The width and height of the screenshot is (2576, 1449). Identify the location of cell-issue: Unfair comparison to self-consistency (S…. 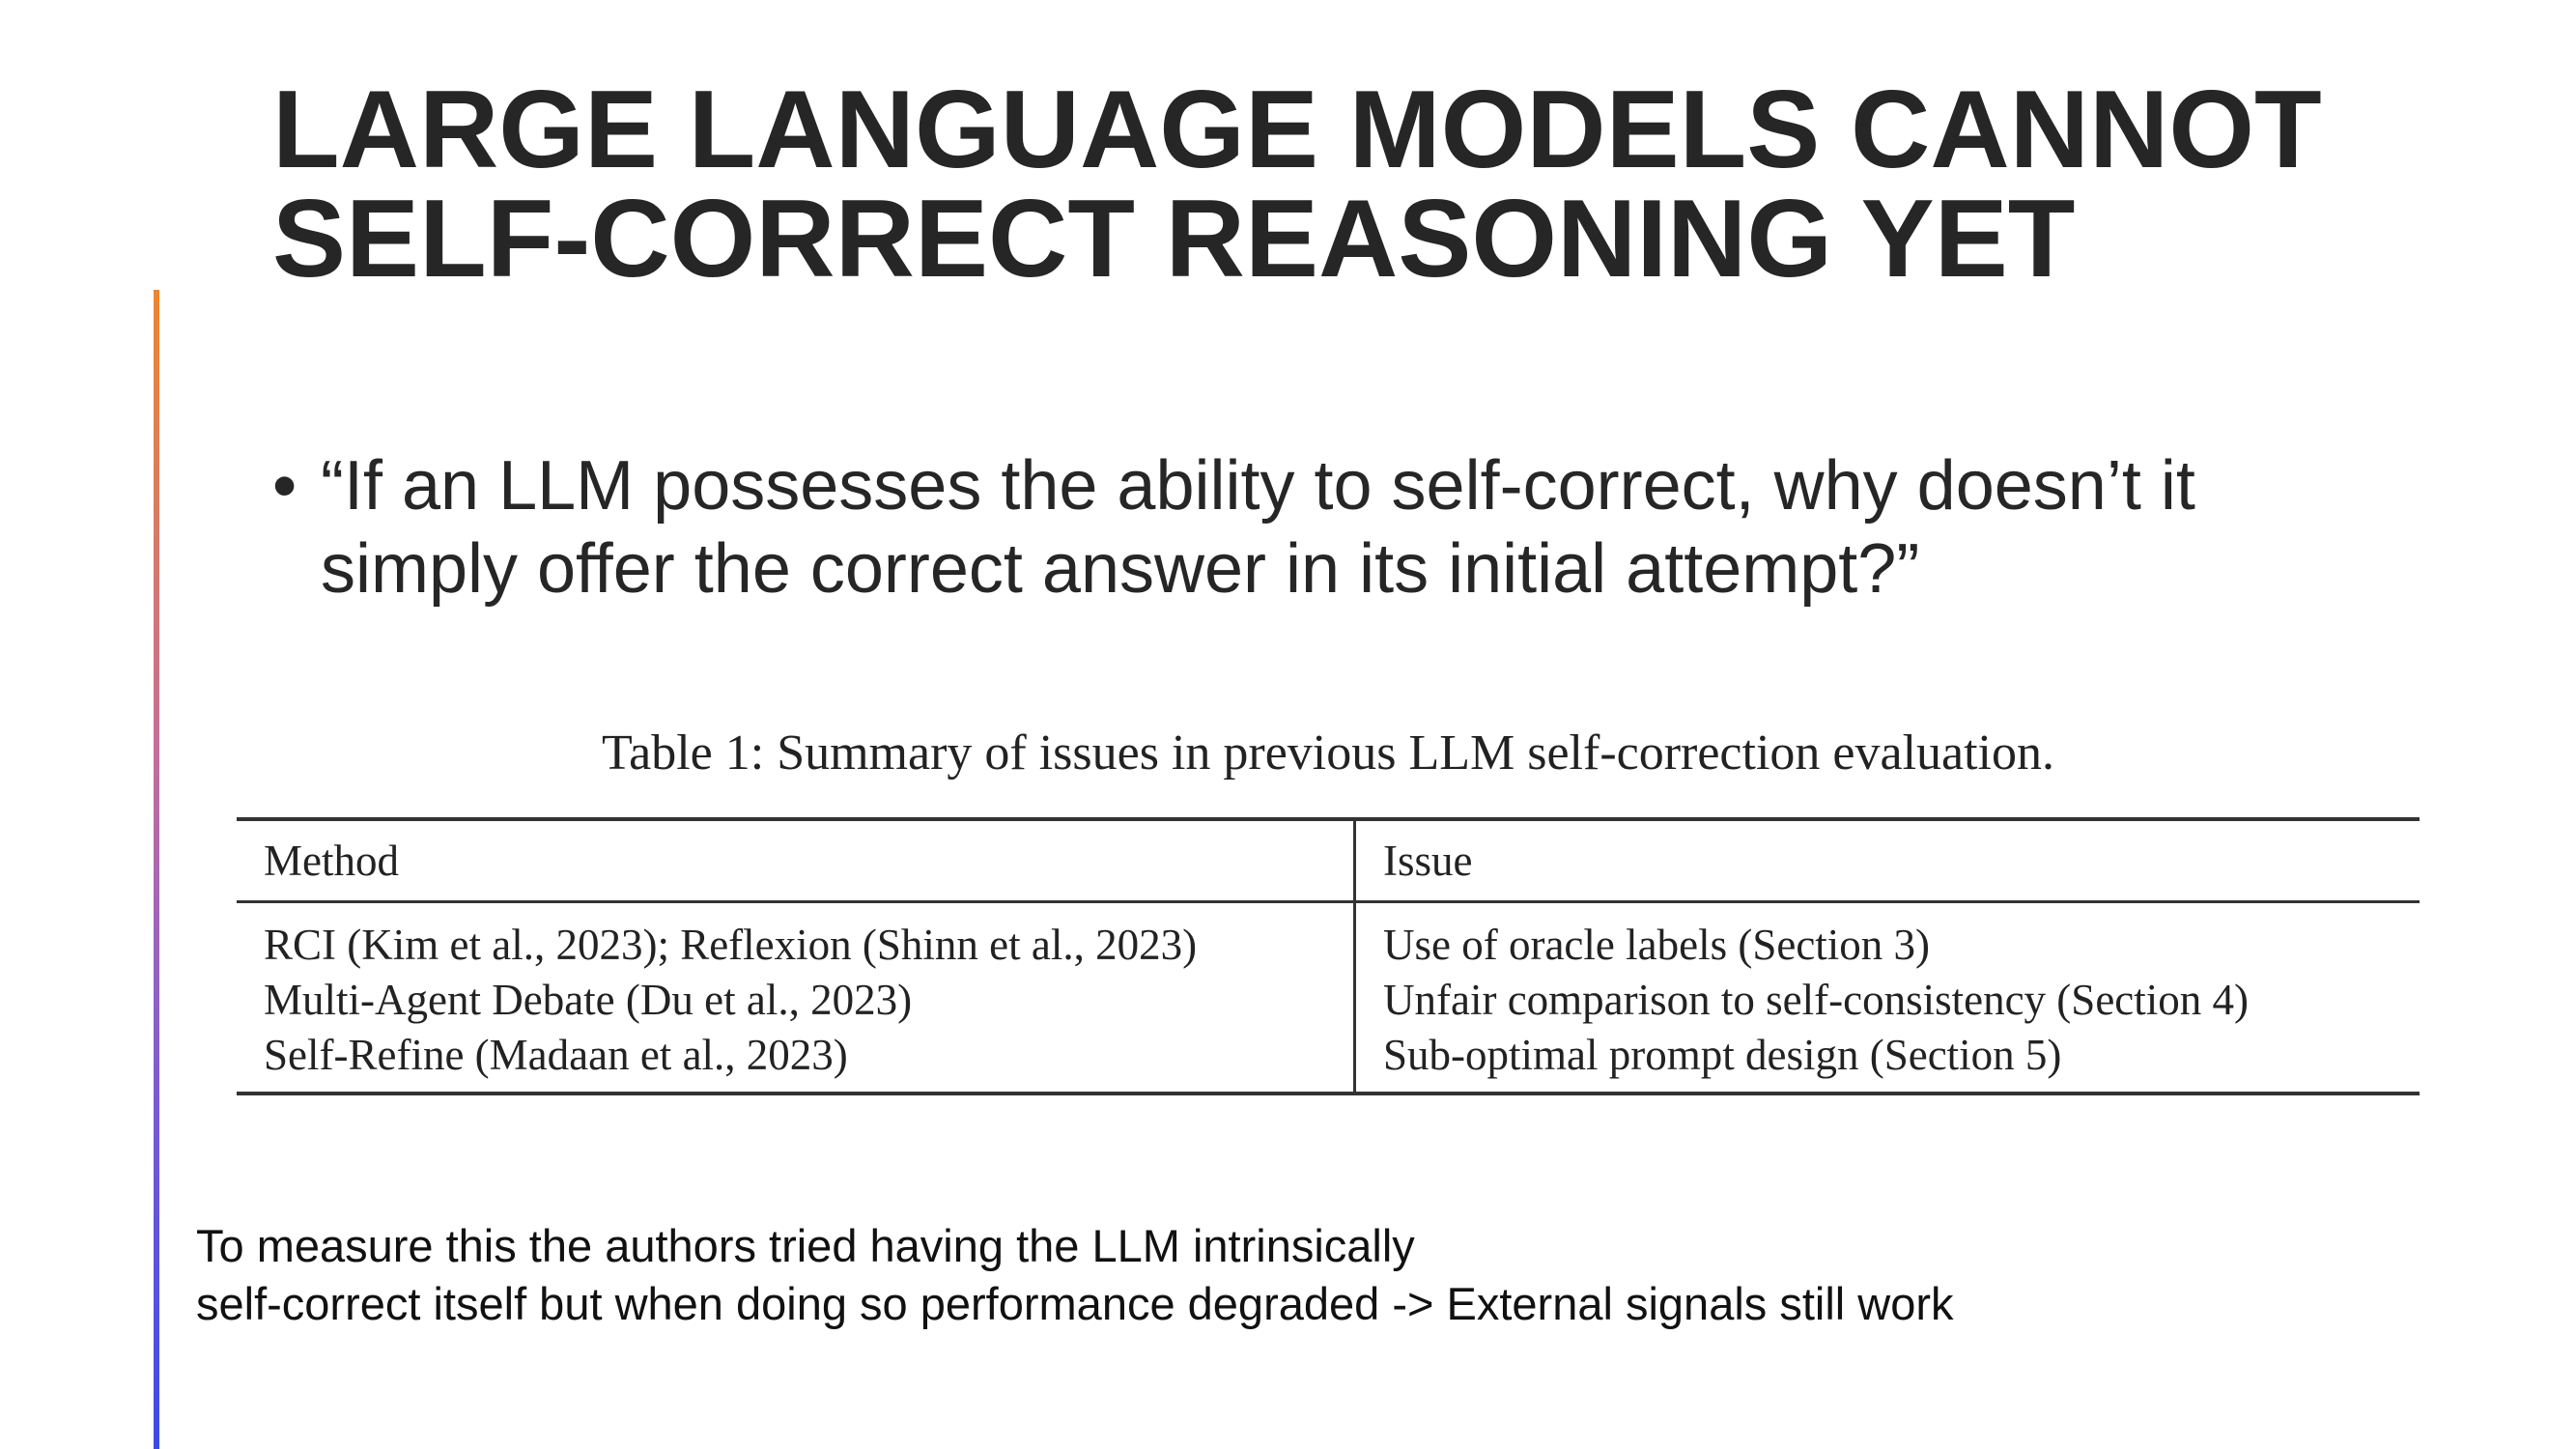
(1816, 999).